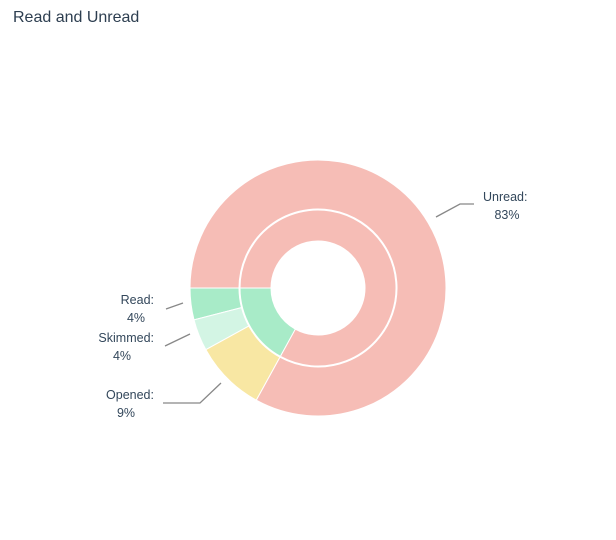 The width and height of the screenshot is (616, 540). Describe the element at coordinates (126, 338) in the screenshot. I see `label-skimmed-name: Skimmed:` at that location.